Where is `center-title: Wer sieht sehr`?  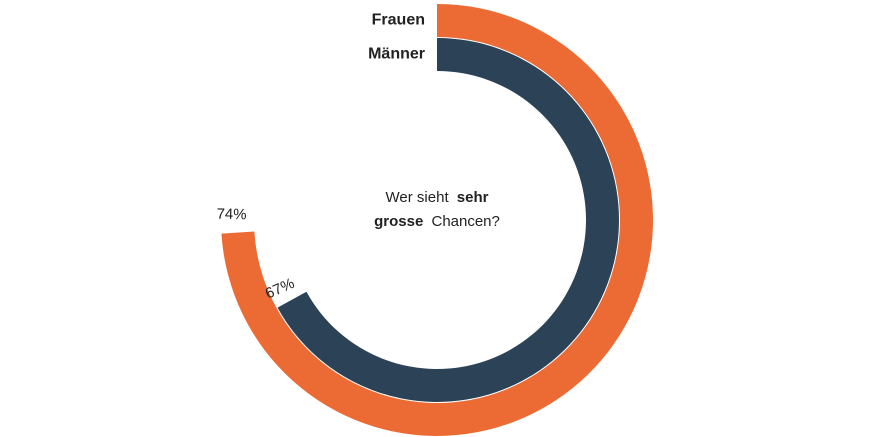
center-title: Wer sieht sehr is located at coordinates (437, 197).